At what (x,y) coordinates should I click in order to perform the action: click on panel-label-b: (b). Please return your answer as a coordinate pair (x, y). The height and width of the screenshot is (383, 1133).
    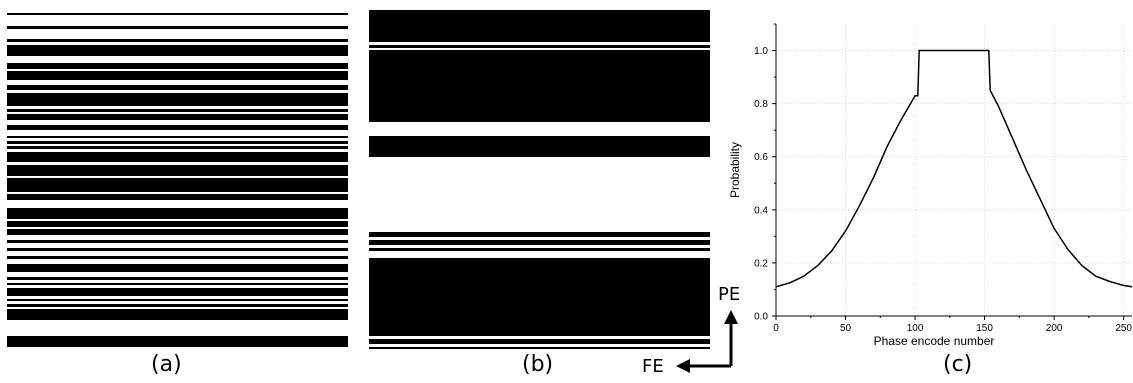
    Looking at the image, I should click on (538, 364).